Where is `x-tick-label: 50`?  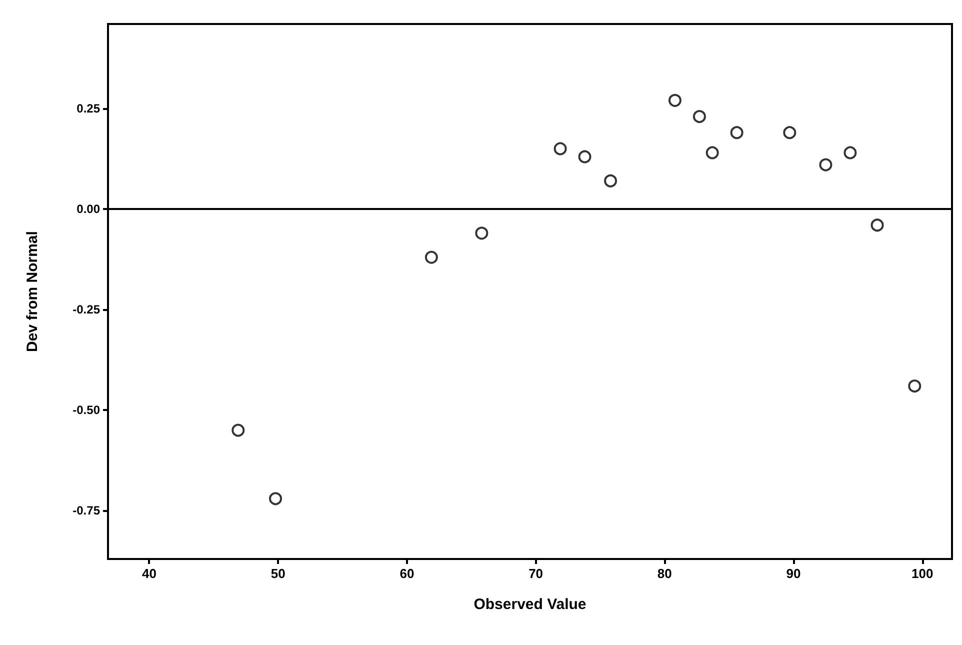 x-tick-label: 50 is located at coordinates (278, 573).